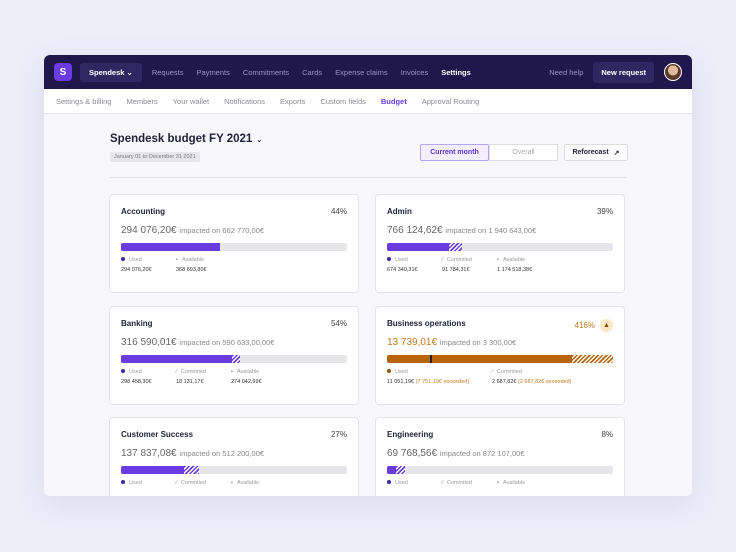 Image resolution: width=736 pixels, height=552 pixels. I want to click on nav-item-invoices: Invoices, so click(414, 72).